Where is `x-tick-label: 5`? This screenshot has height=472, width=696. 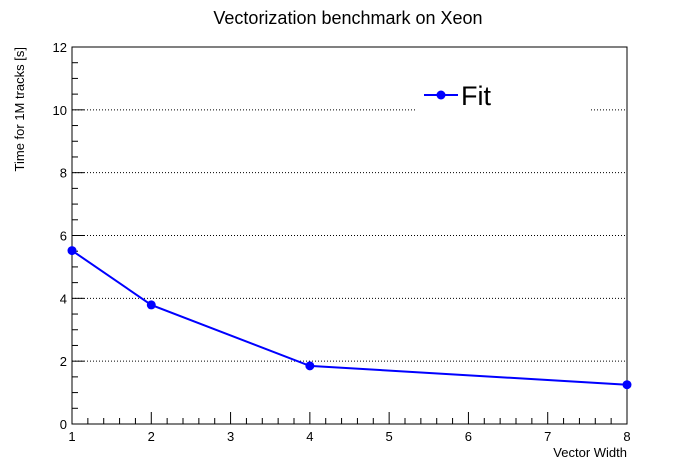
x-tick-label: 5 is located at coordinates (389, 436).